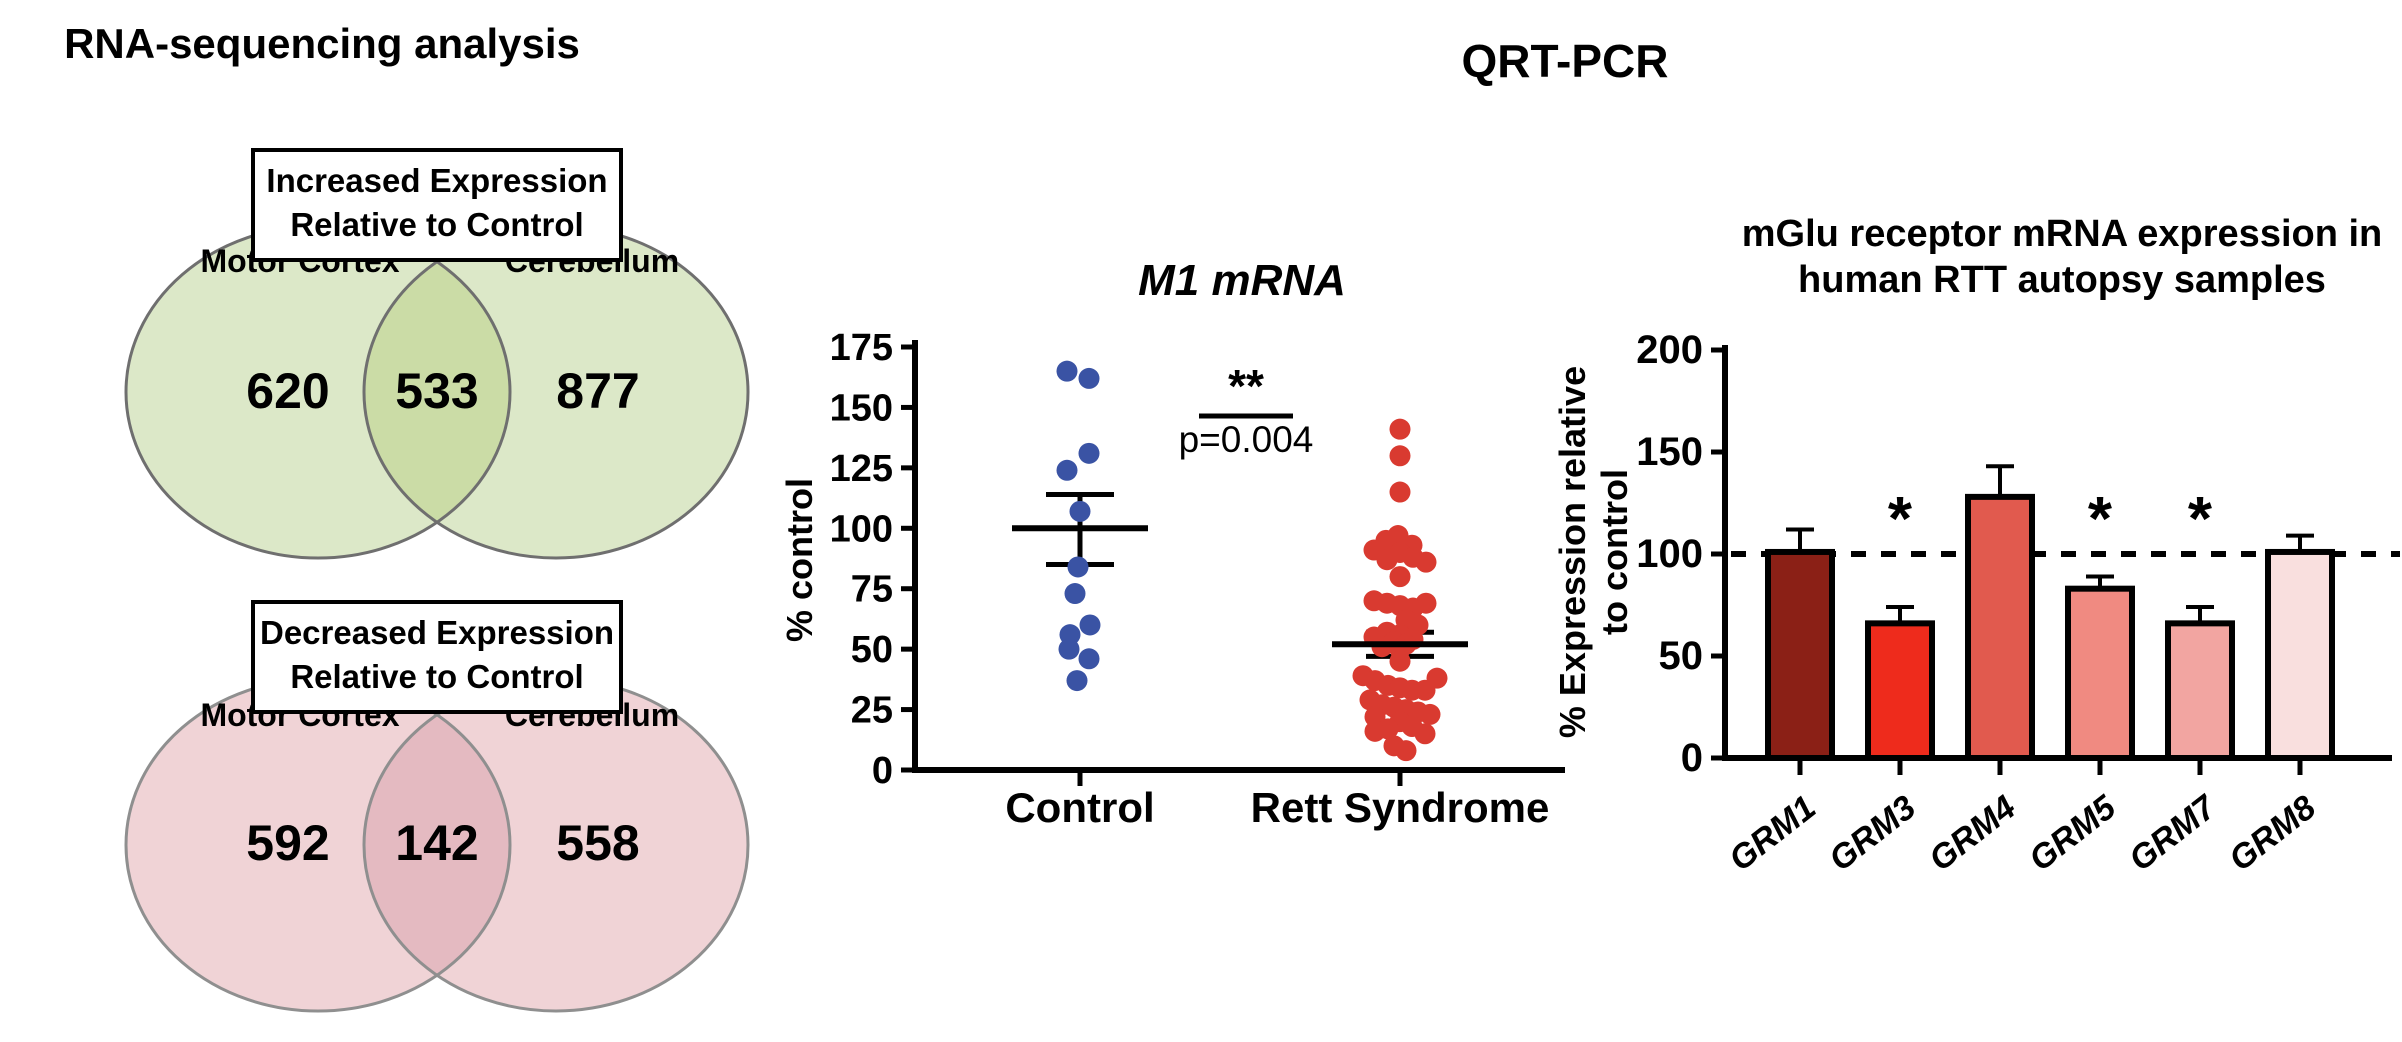 The image size is (2402, 1042). Describe the element at coordinates (1669, 350) in the screenshot. I see `bar-y-tick-label: 200` at that location.